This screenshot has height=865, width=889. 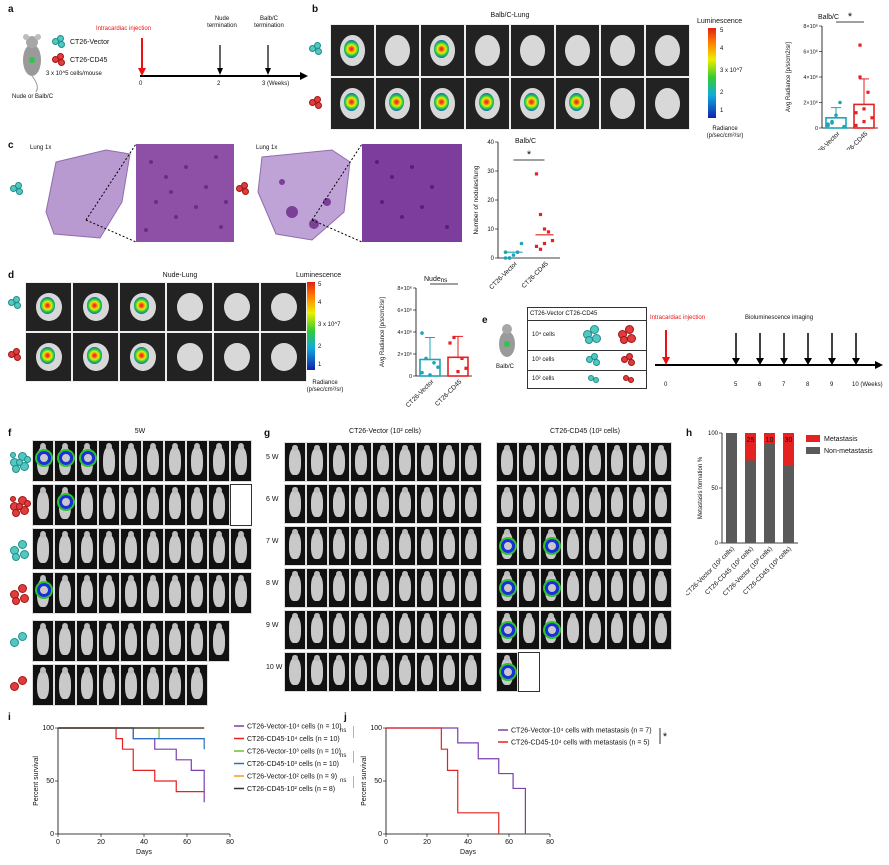 What do you see at coordinates (41, 148) in the screenshot?
I see `c-lung1-label: Lung 1x` at bounding box center [41, 148].